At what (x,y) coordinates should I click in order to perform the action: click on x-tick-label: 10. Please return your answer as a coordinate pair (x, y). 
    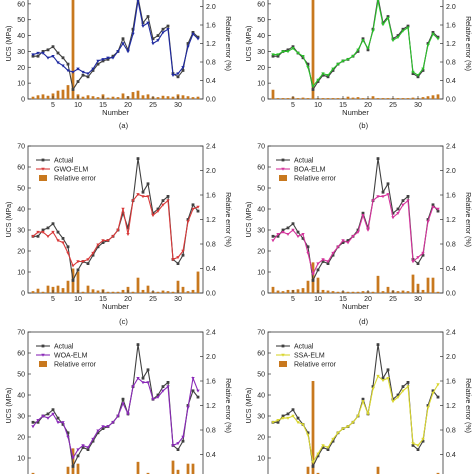
    Looking at the image, I should click on (318, 299).